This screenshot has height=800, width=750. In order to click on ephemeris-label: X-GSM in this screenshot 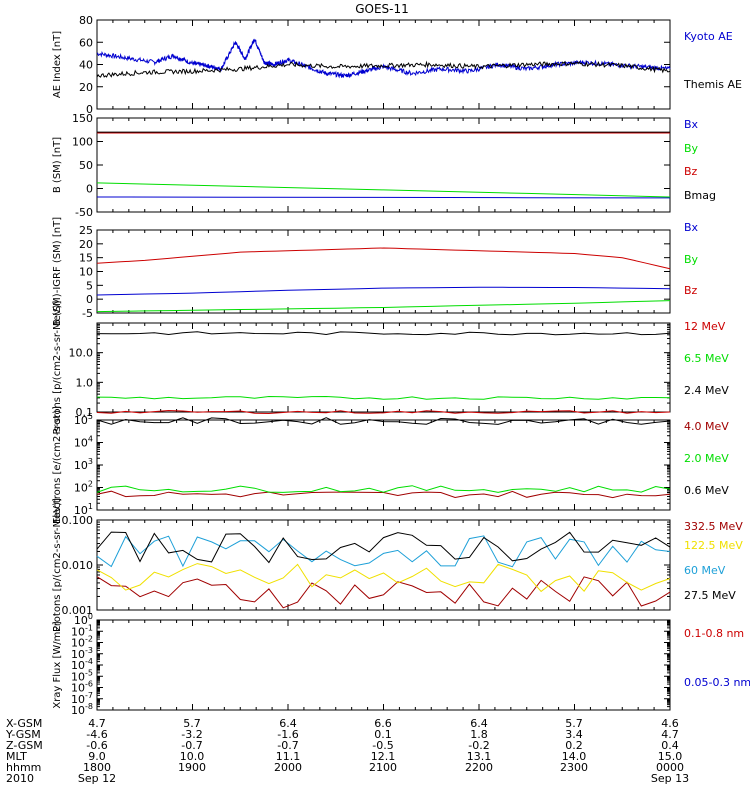, I will do `click(24, 723)`.